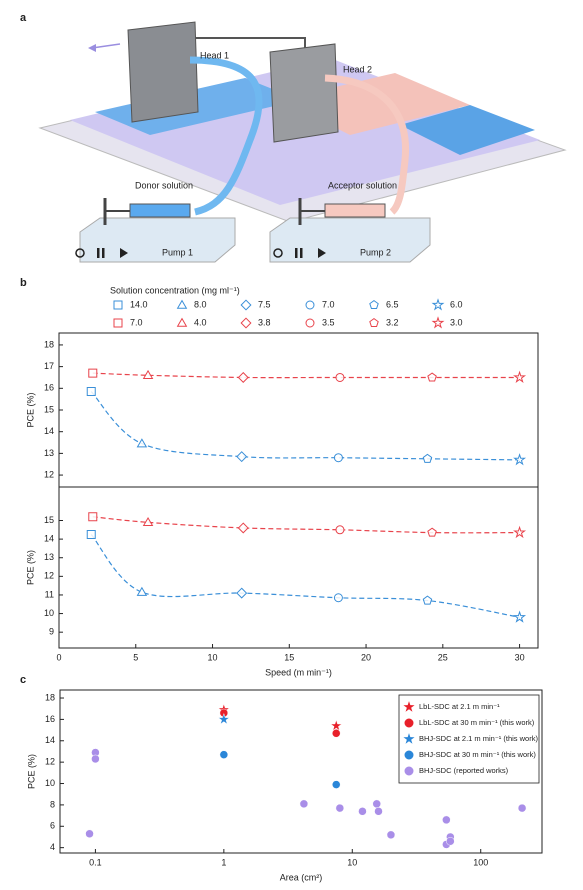 The height and width of the screenshot is (890, 583). What do you see at coordinates (177, 252) in the screenshot?
I see `pump-label: Pump 1` at bounding box center [177, 252].